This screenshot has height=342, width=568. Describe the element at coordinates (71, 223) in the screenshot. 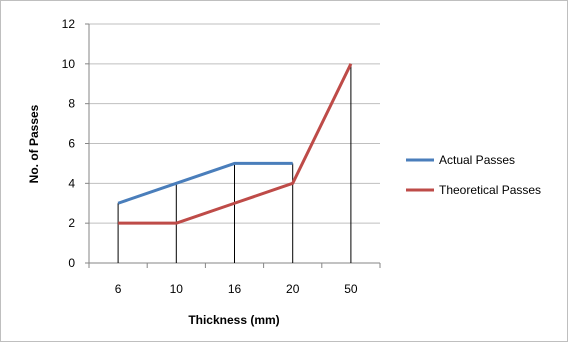

I see `y-tick-label: 2` at that location.